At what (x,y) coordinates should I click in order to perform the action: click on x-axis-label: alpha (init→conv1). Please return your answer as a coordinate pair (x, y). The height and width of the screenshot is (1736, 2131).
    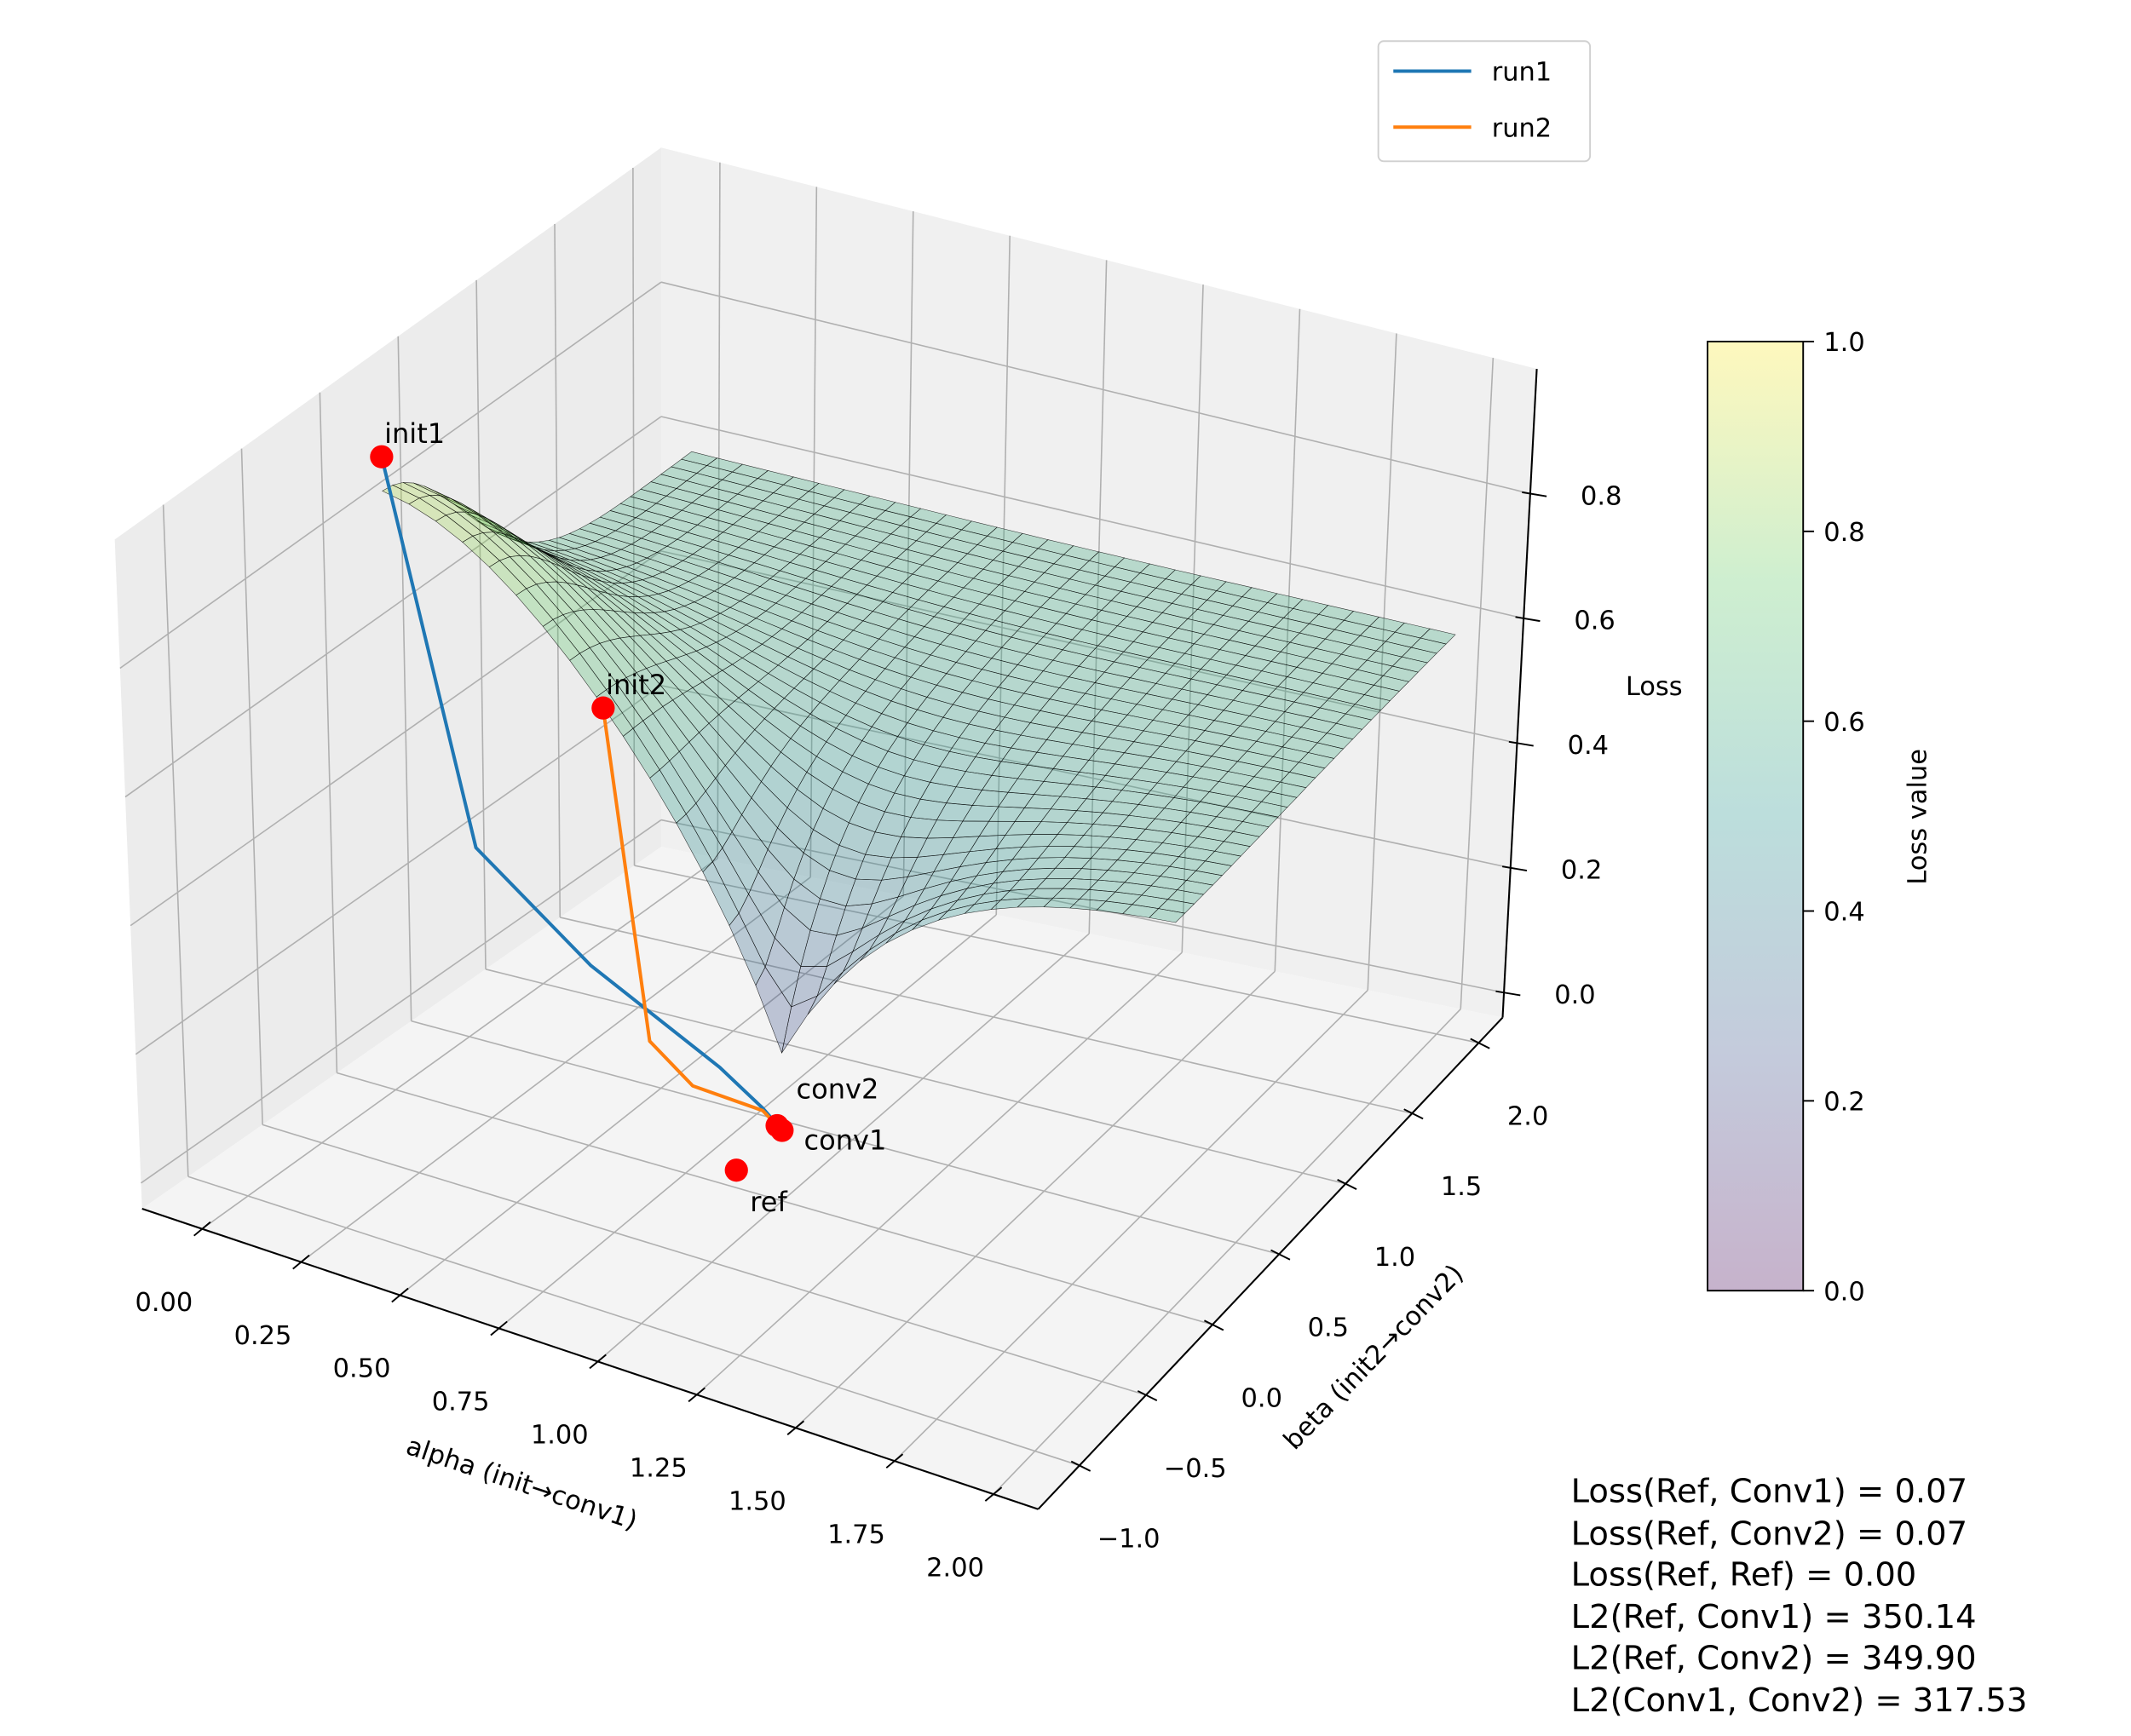
    Looking at the image, I should click on (522, 1483).